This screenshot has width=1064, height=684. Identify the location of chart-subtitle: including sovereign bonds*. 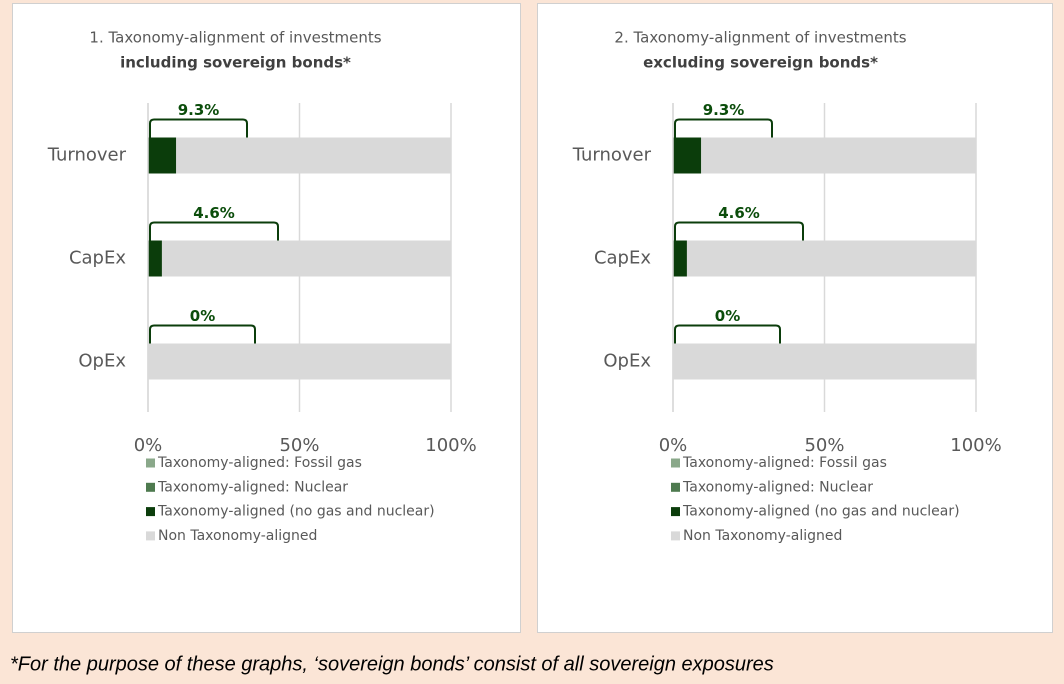
(235, 63).